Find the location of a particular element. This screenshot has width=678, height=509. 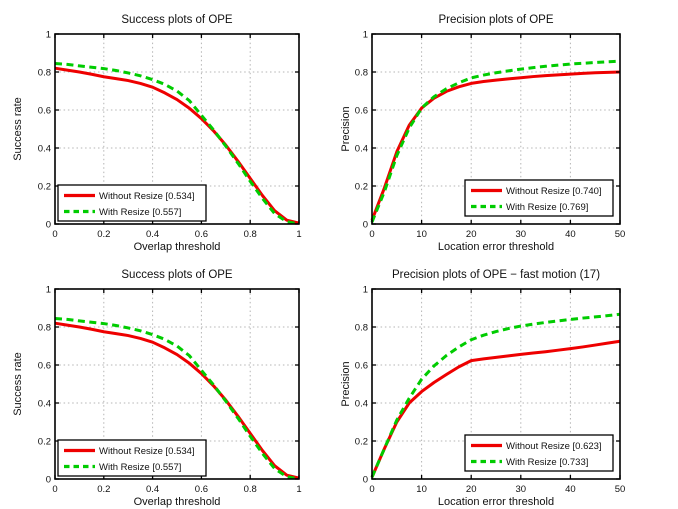

legend-entry-label: With Resize [0.733] is located at coordinates (547, 462).